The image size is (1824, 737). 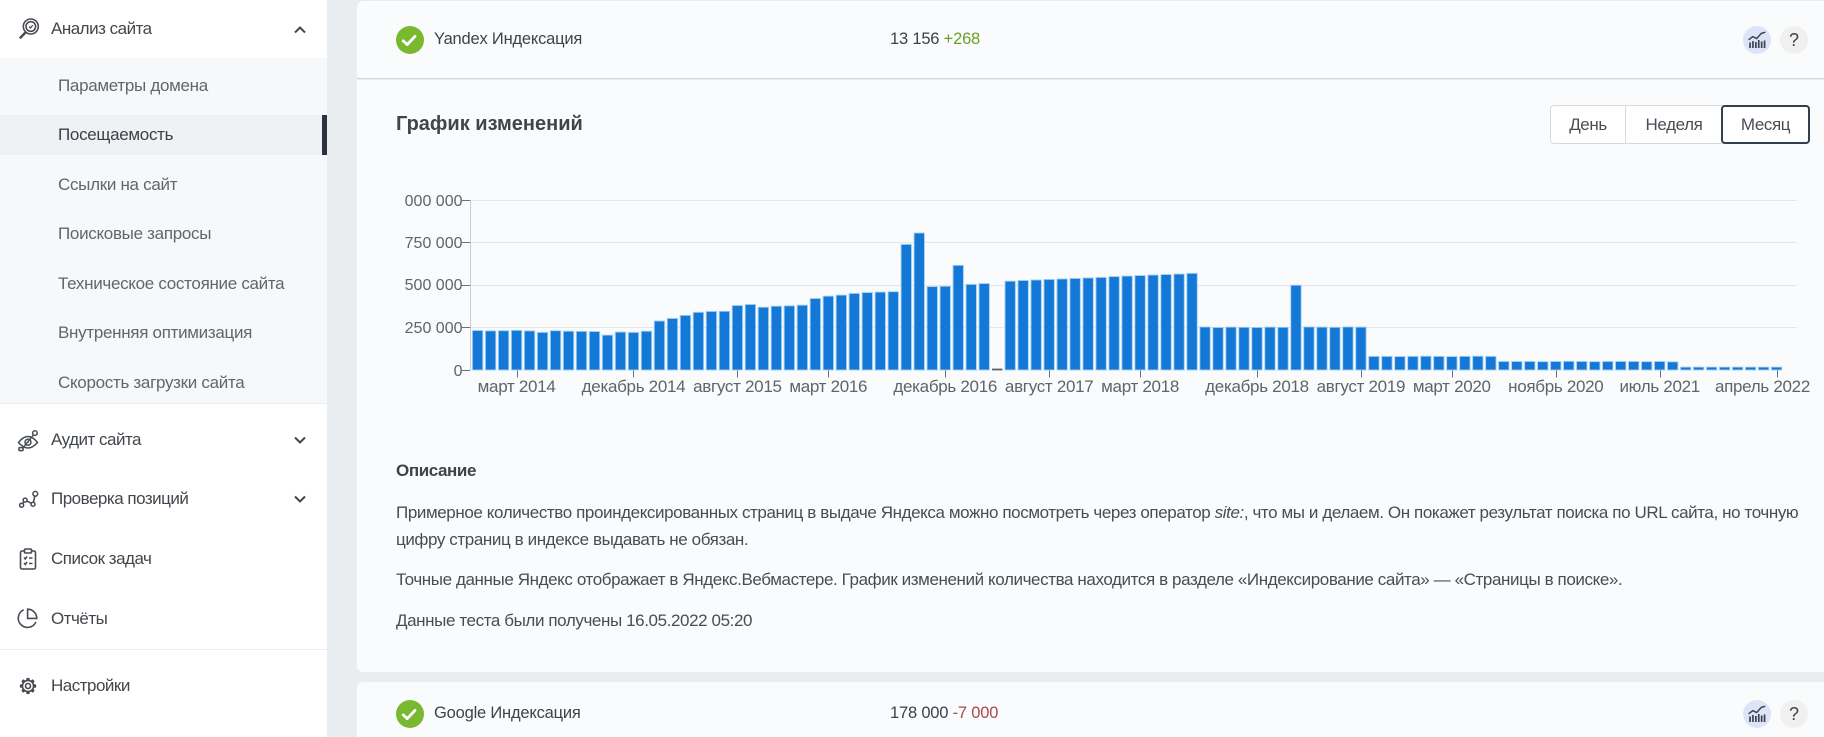 What do you see at coordinates (1659, 386) in the screenshot?
I see `svg-text: июль 2021` at bounding box center [1659, 386].